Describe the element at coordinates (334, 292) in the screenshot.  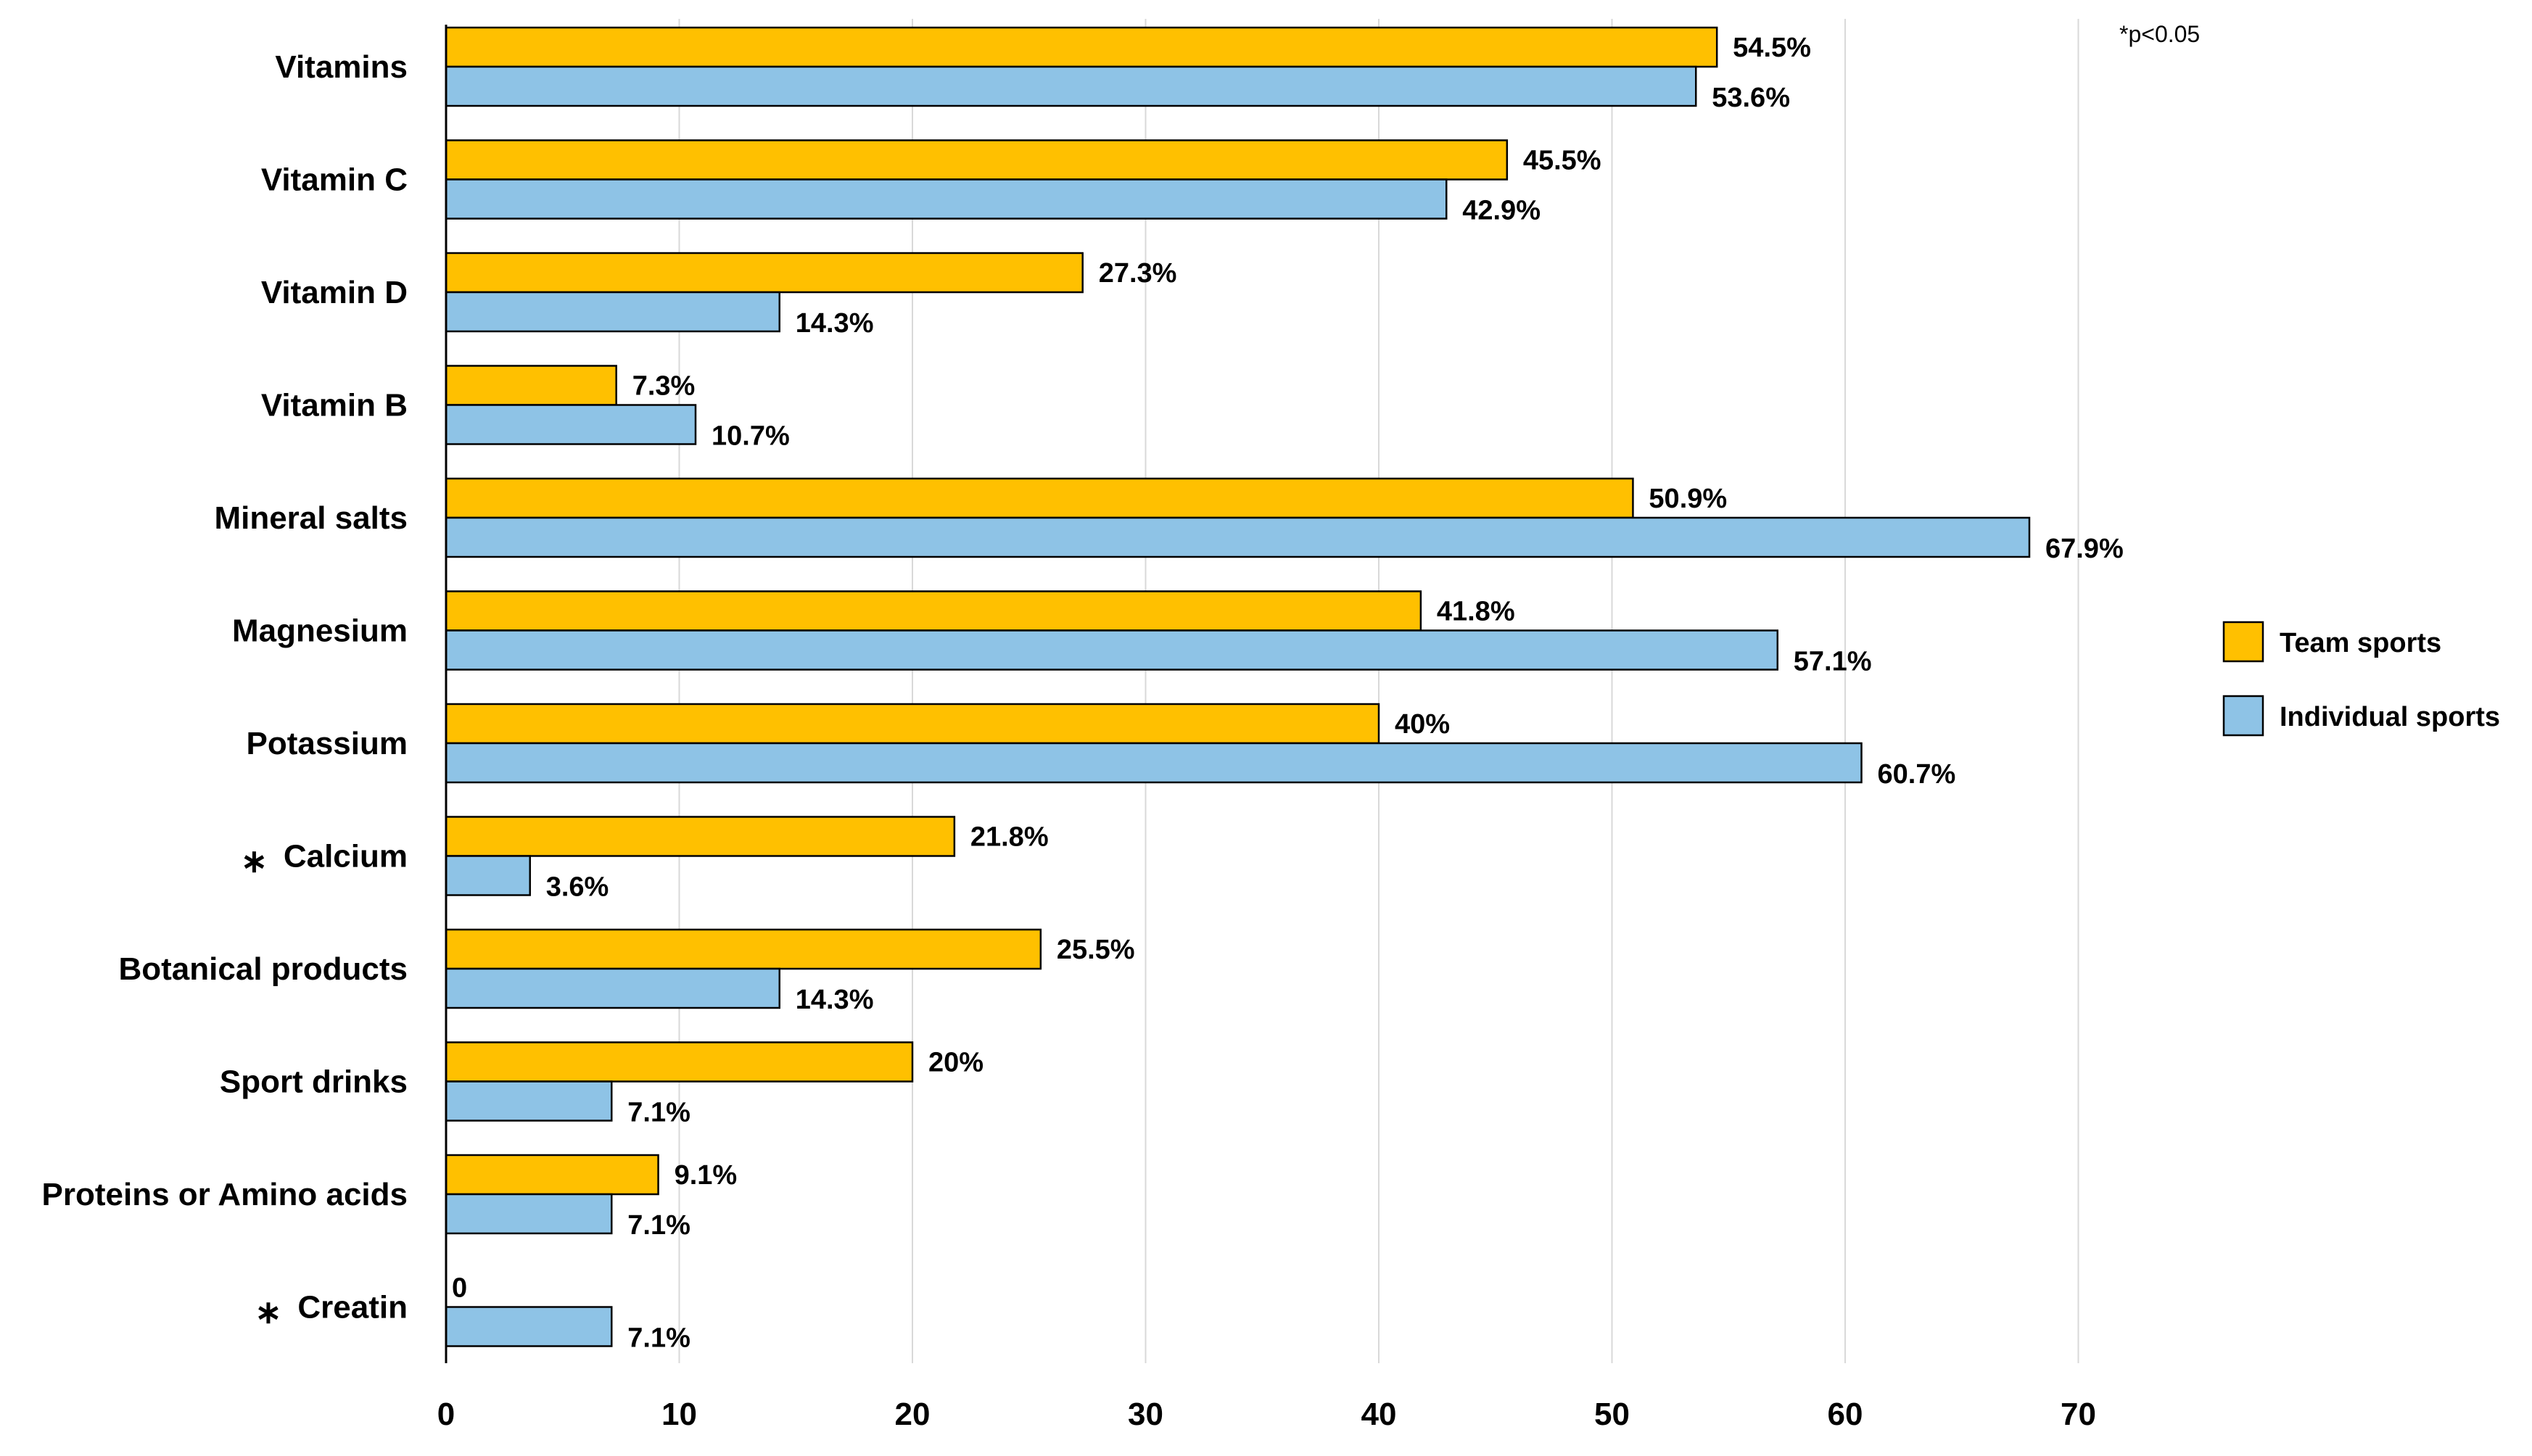
I see `category-label-vitamin-d: Vitamin D` at that location.